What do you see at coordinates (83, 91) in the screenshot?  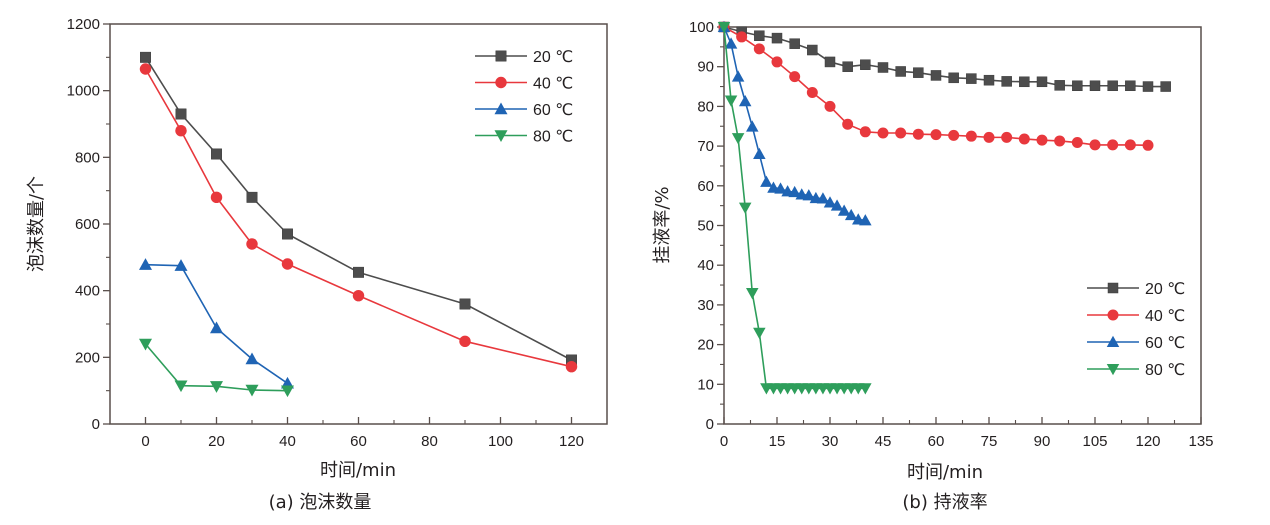 I see `y-tick-label: 1000` at bounding box center [83, 91].